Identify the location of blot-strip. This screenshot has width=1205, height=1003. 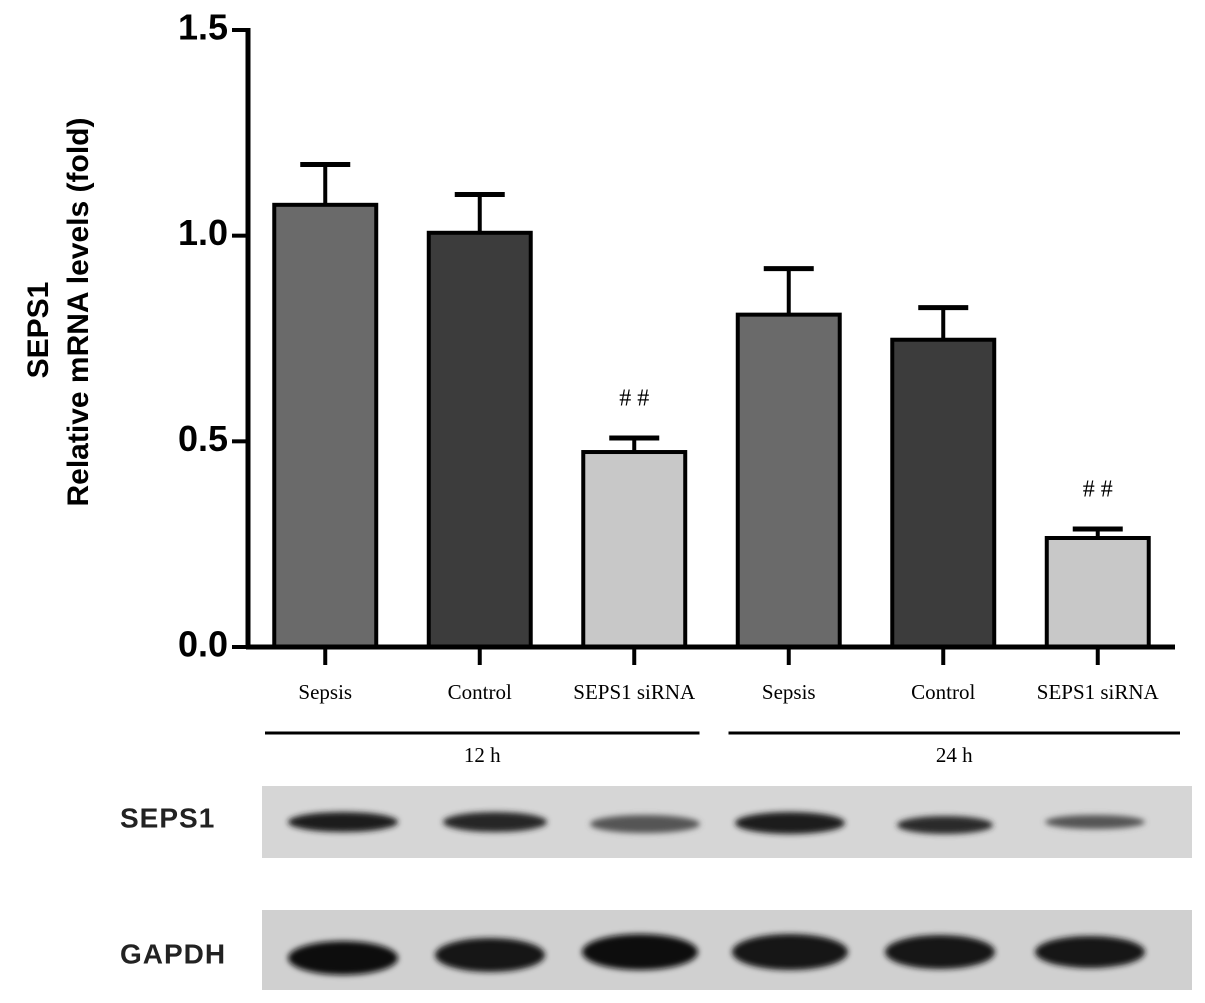
(727, 822).